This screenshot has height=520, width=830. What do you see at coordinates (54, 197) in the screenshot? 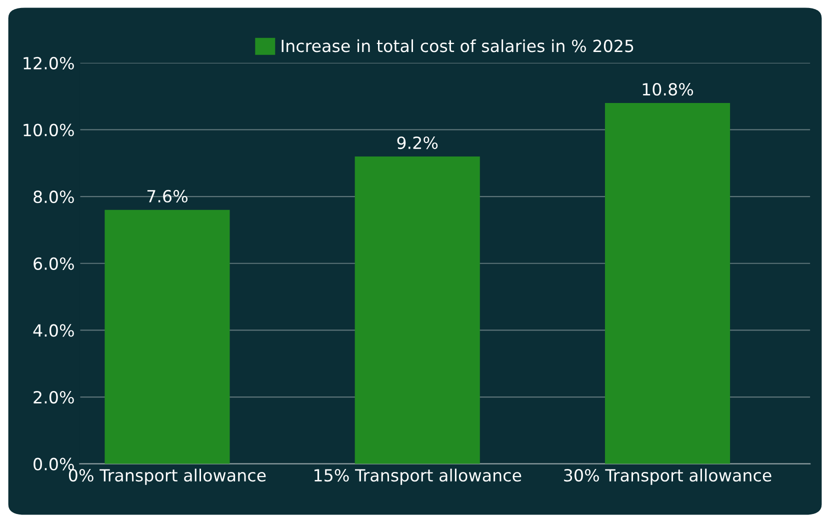
I see `y-tick-label: 8.0%` at bounding box center [54, 197].